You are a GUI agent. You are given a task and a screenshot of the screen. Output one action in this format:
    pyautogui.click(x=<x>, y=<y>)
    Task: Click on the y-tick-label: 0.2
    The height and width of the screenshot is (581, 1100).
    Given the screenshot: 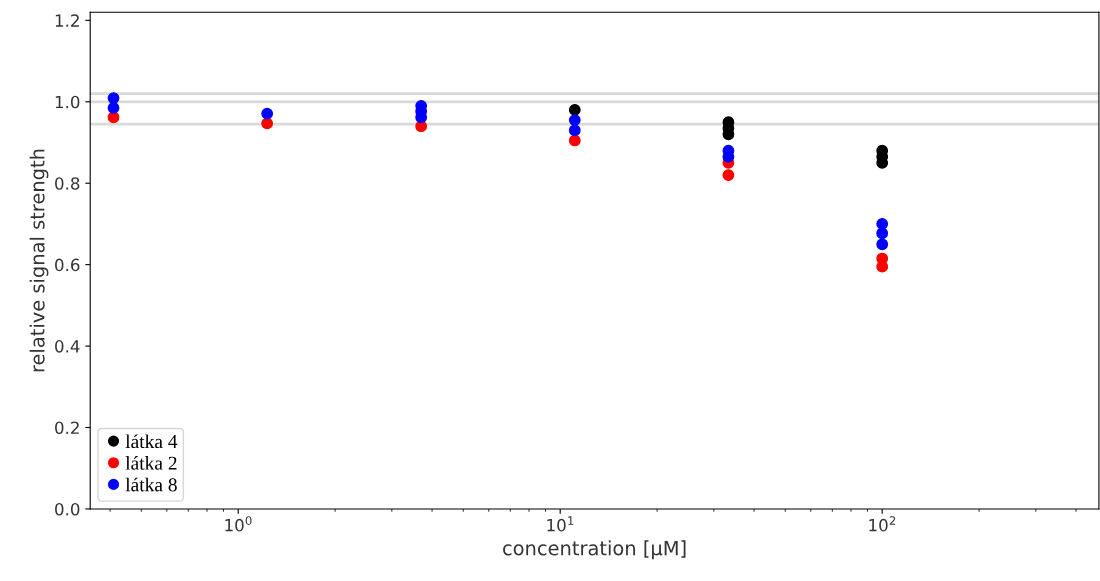 What is the action you would take?
    pyautogui.click(x=67, y=428)
    